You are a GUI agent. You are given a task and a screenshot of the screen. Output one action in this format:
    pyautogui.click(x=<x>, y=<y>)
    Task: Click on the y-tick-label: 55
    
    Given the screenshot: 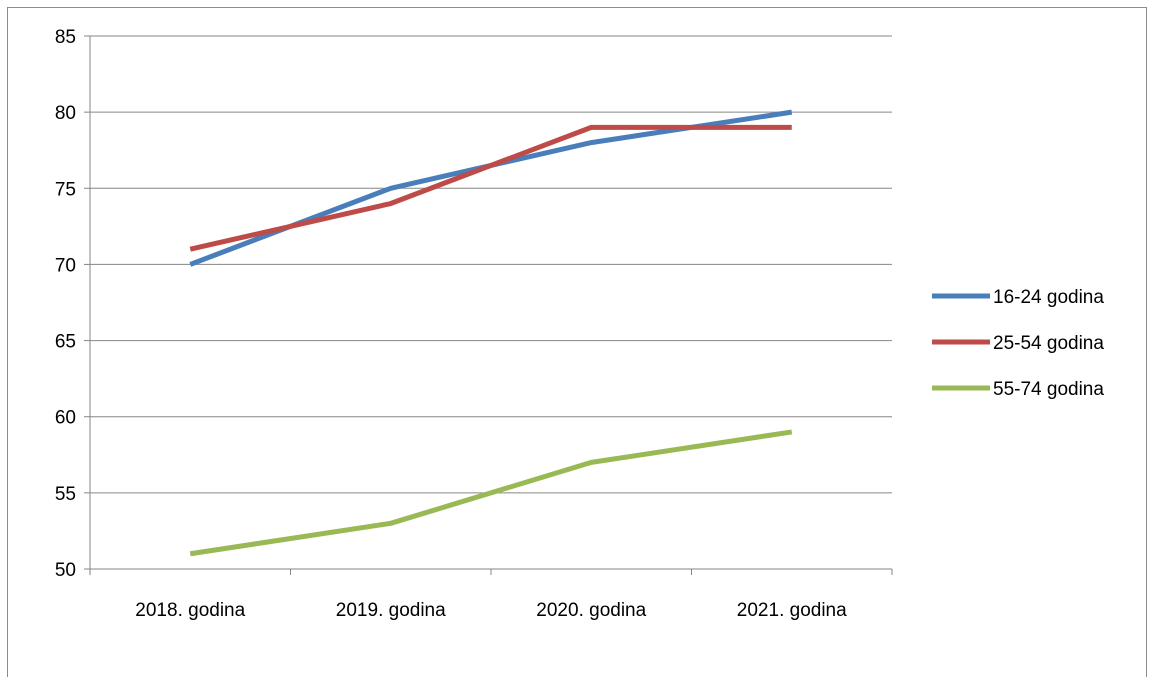 What is the action you would take?
    pyautogui.click(x=65, y=494)
    